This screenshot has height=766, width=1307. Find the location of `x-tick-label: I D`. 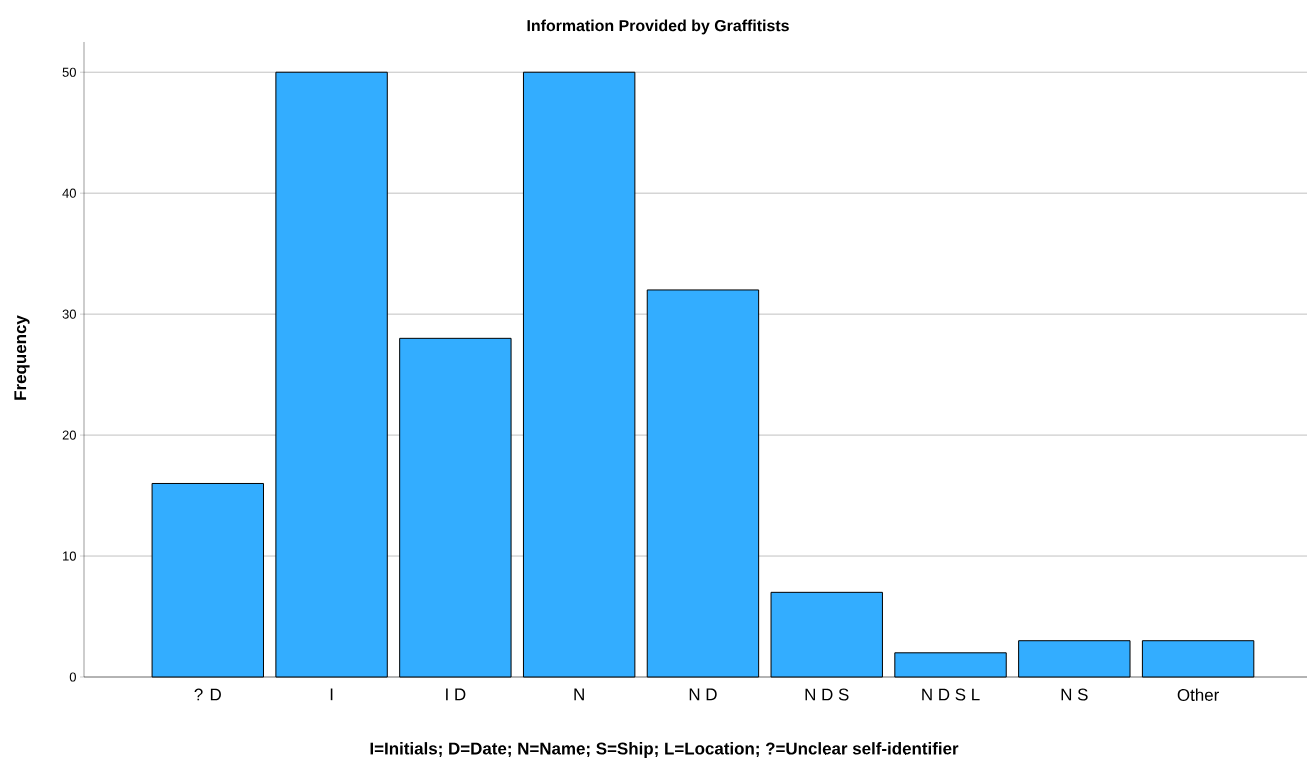

x-tick-label: I D is located at coordinates (456, 694).